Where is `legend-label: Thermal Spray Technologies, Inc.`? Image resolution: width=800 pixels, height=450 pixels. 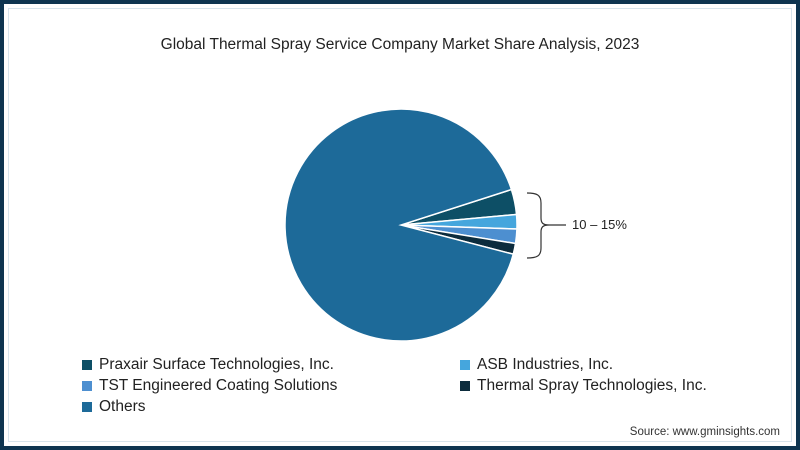 legend-label: Thermal Spray Technologies, Inc. is located at coordinates (592, 385).